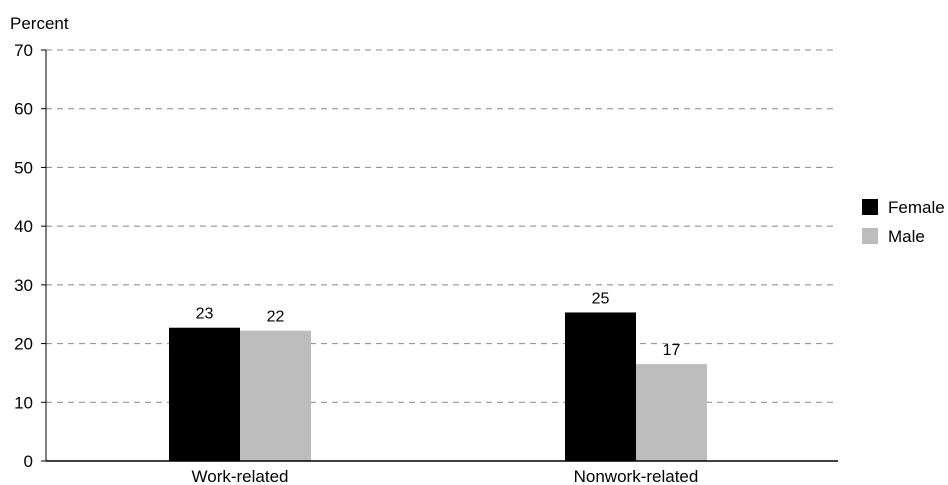  I want to click on y-axis-ticks: 0 10 20 30 40 50 60 70, so click(30, 256).